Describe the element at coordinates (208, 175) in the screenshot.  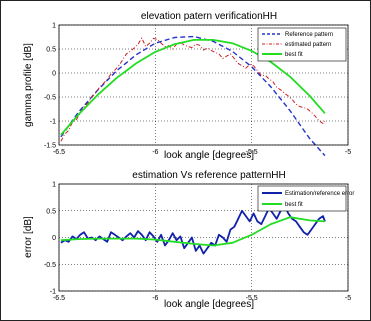
I see `chart-bottom-title: estimation Vs reference patternHH` at that location.